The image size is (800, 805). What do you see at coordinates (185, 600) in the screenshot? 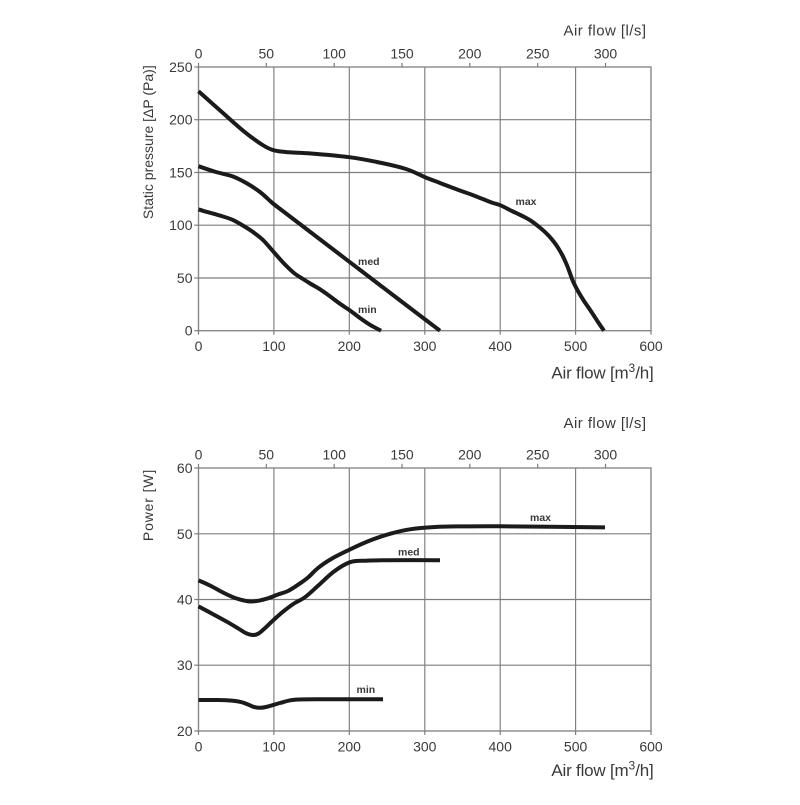
I see `svg-text: 40` at bounding box center [185, 600].